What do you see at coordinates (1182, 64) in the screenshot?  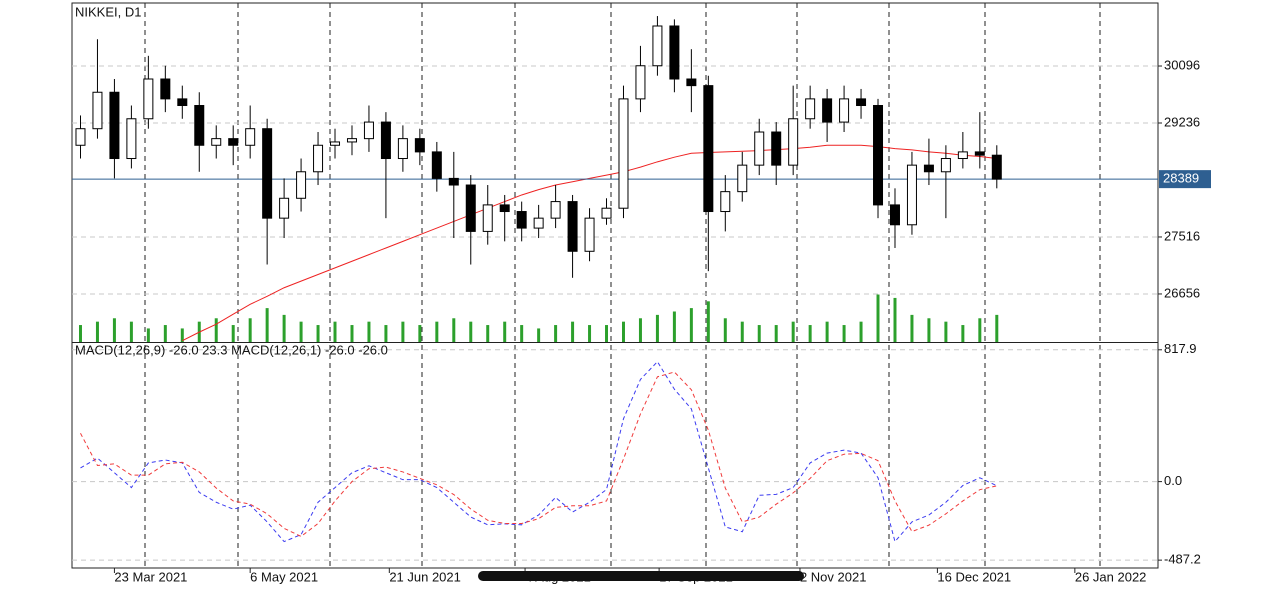 I see `y-tick-label: 30096` at bounding box center [1182, 64].